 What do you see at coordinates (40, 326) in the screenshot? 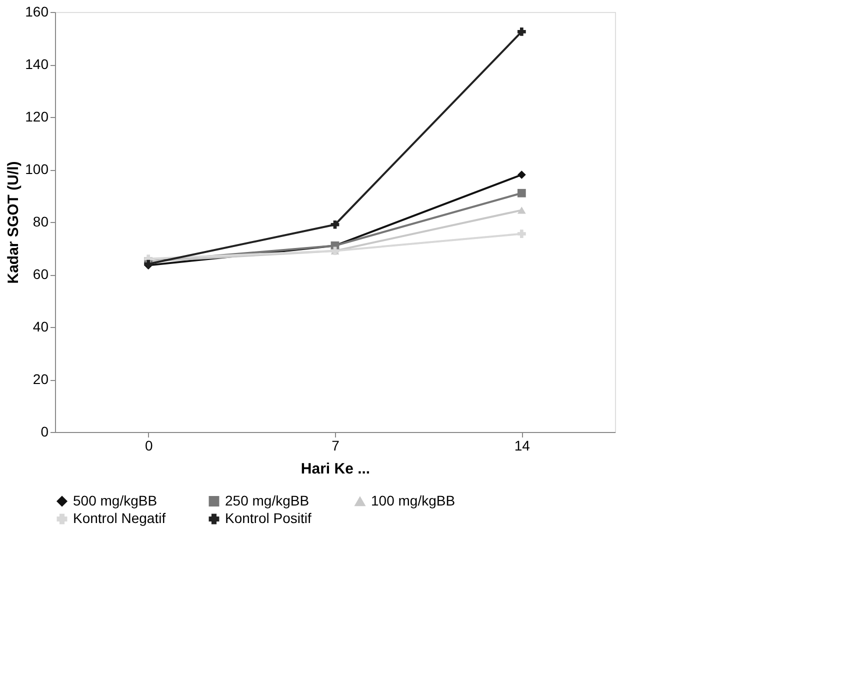
I see `y-tick-label: 40` at bounding box center [40, 326].